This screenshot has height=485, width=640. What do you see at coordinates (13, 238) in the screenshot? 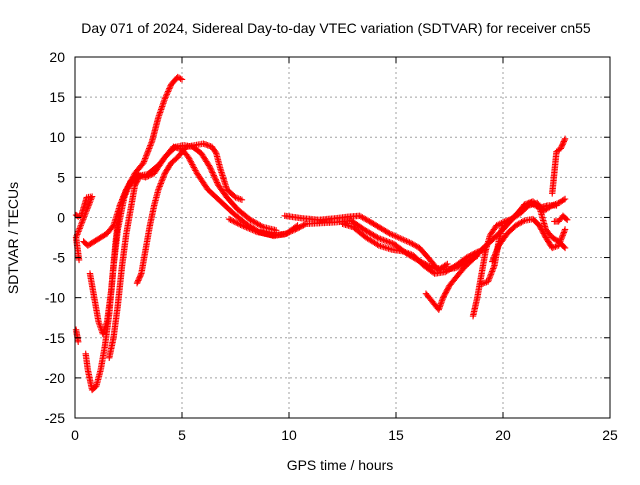
I see `y-axis-label: SDTVAR / TECUs` at bounding box center [13, 238].